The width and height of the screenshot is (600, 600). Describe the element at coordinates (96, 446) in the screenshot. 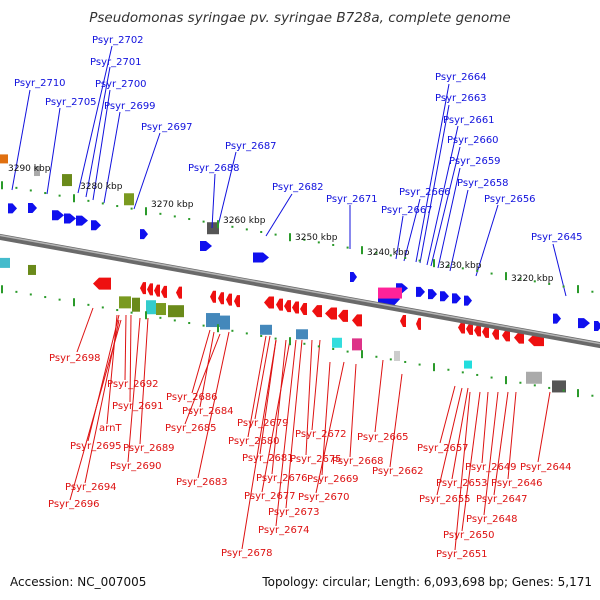

I see `gene-label-psyr-2695: Psyr_2695` at that location.